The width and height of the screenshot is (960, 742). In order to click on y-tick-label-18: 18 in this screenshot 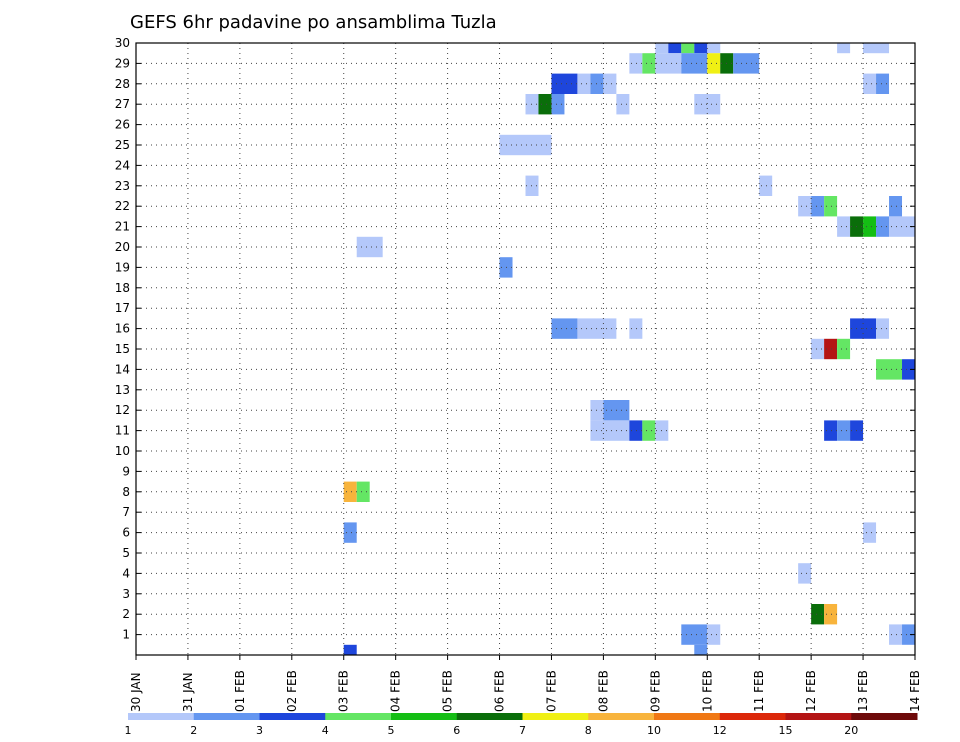, I will do `click(122, 288)`.